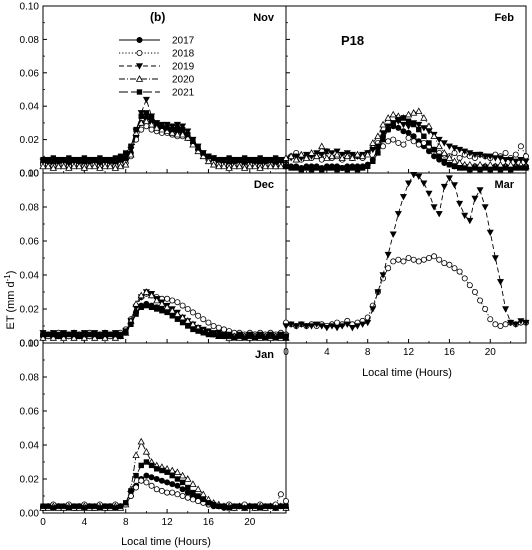  What do you see at coordinates (30, 344) in the screenshot?
I see `y-tick-label: 0.10` at bounding box center [30, 344].